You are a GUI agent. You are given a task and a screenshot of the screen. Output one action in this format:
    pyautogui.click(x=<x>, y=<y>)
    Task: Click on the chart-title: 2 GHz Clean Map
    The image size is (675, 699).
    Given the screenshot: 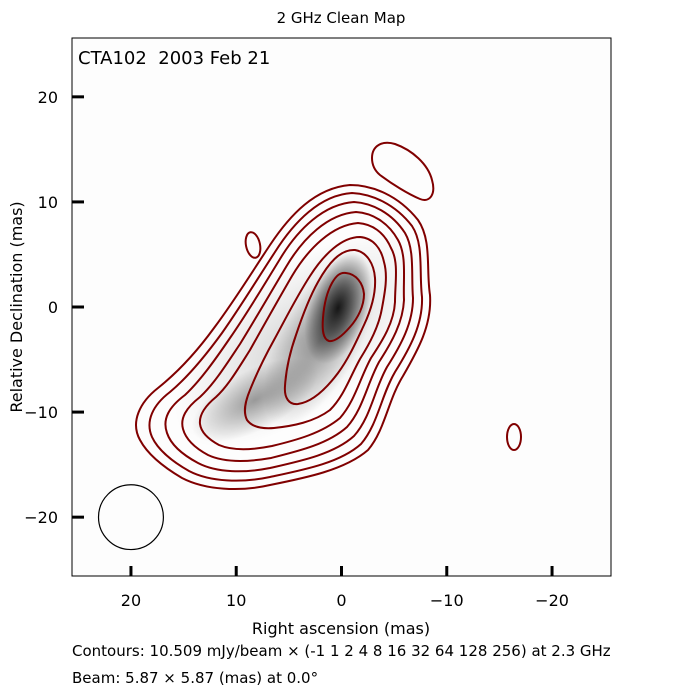 What is the action you would take?
    pyautogui.click(x=341, y=18)
    